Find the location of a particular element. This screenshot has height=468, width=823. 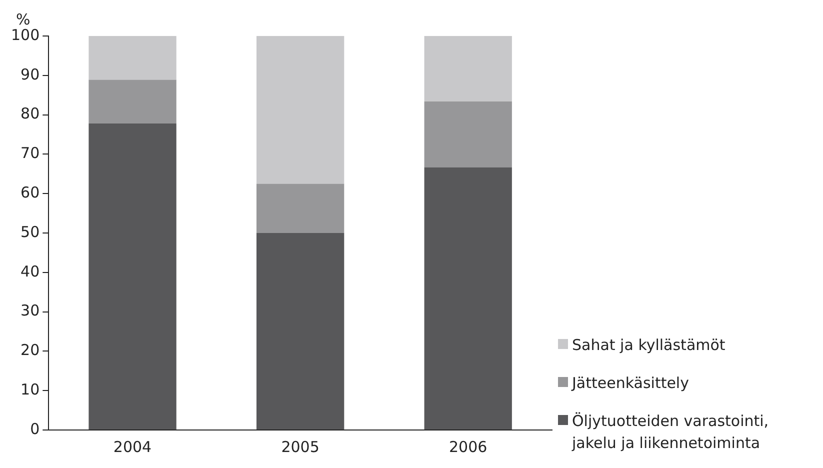

x-tick-label: 2006 is located at coordinates (468, 447).